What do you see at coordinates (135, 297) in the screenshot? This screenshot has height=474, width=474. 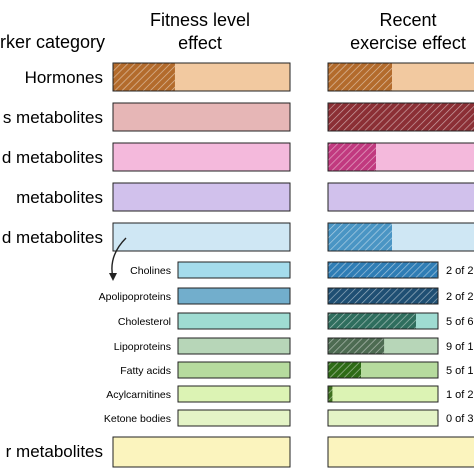 I see `subcategory-label: Apolipoproteins` at bounding box center [135, 297].